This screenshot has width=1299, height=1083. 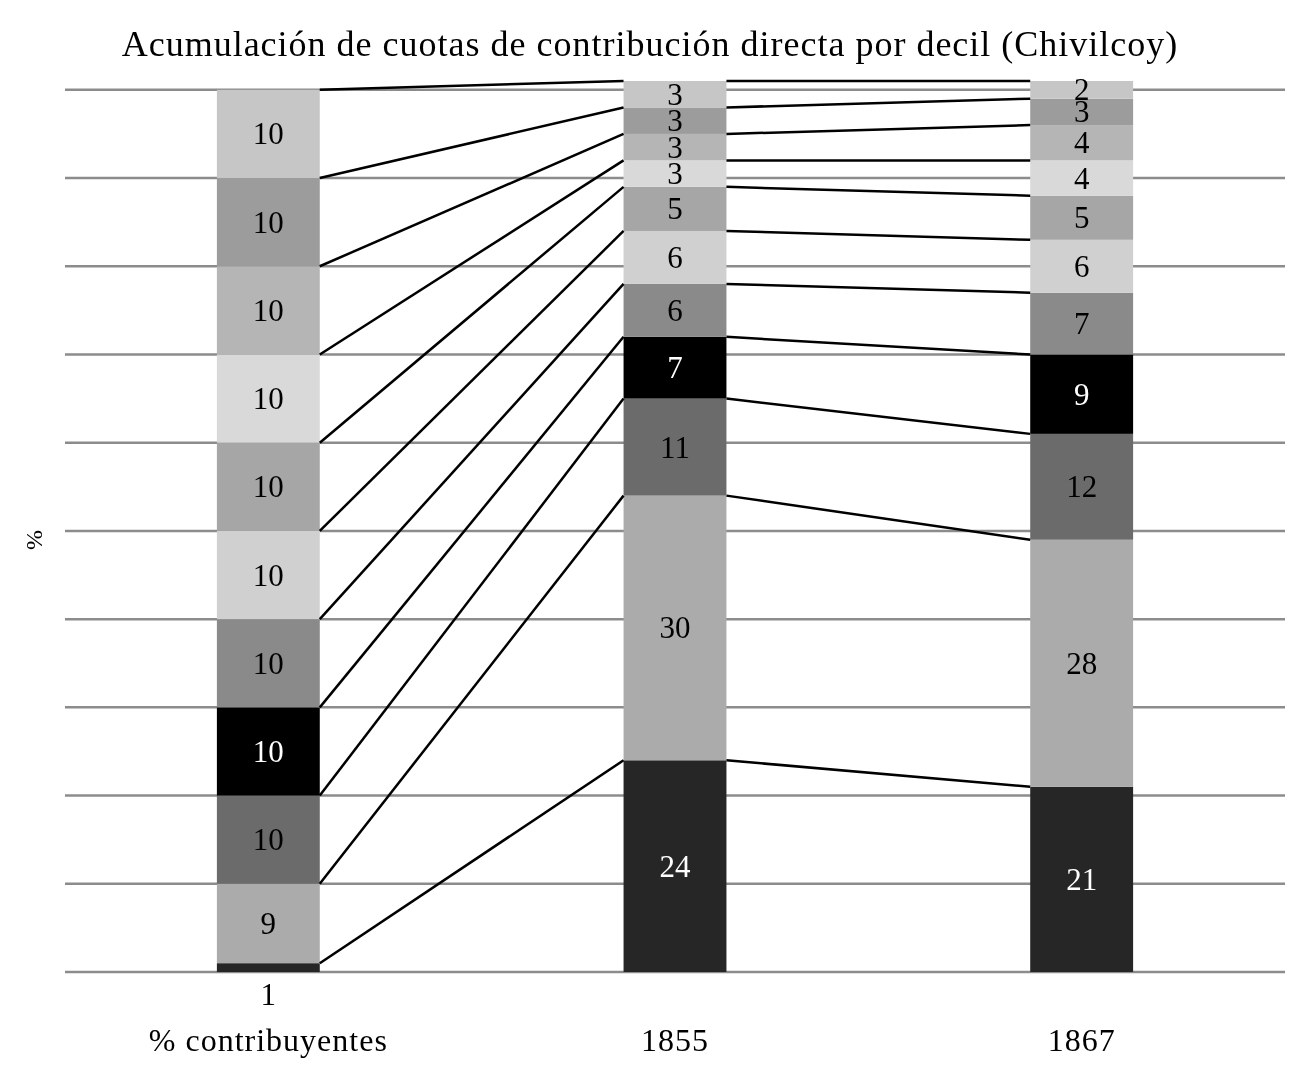 I want to click on data-label: 30, so click(x=675, y=628).